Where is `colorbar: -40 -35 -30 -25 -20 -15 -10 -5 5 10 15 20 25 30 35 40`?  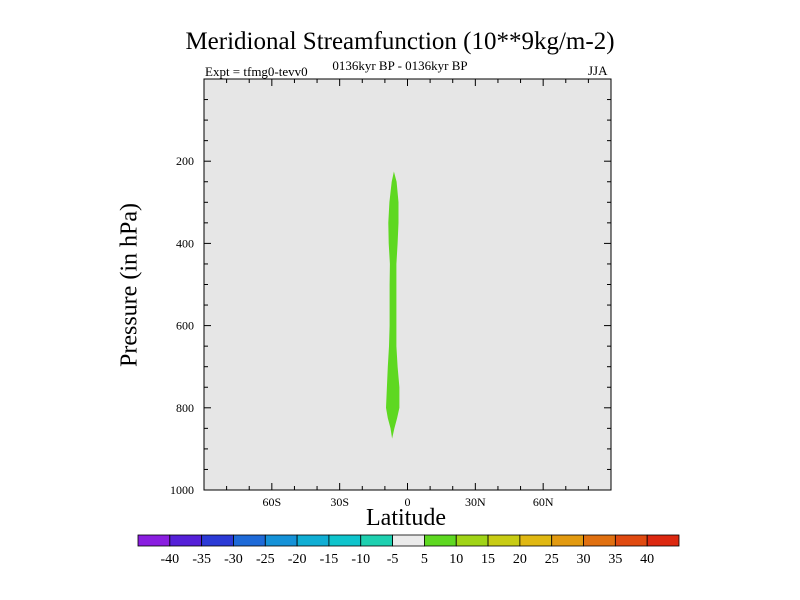 colorbar: -40 -35 -30 -25 -20 -15 -10 -5 5 10 15 20 25 30 35 40 is located at coordinates (408, 550).